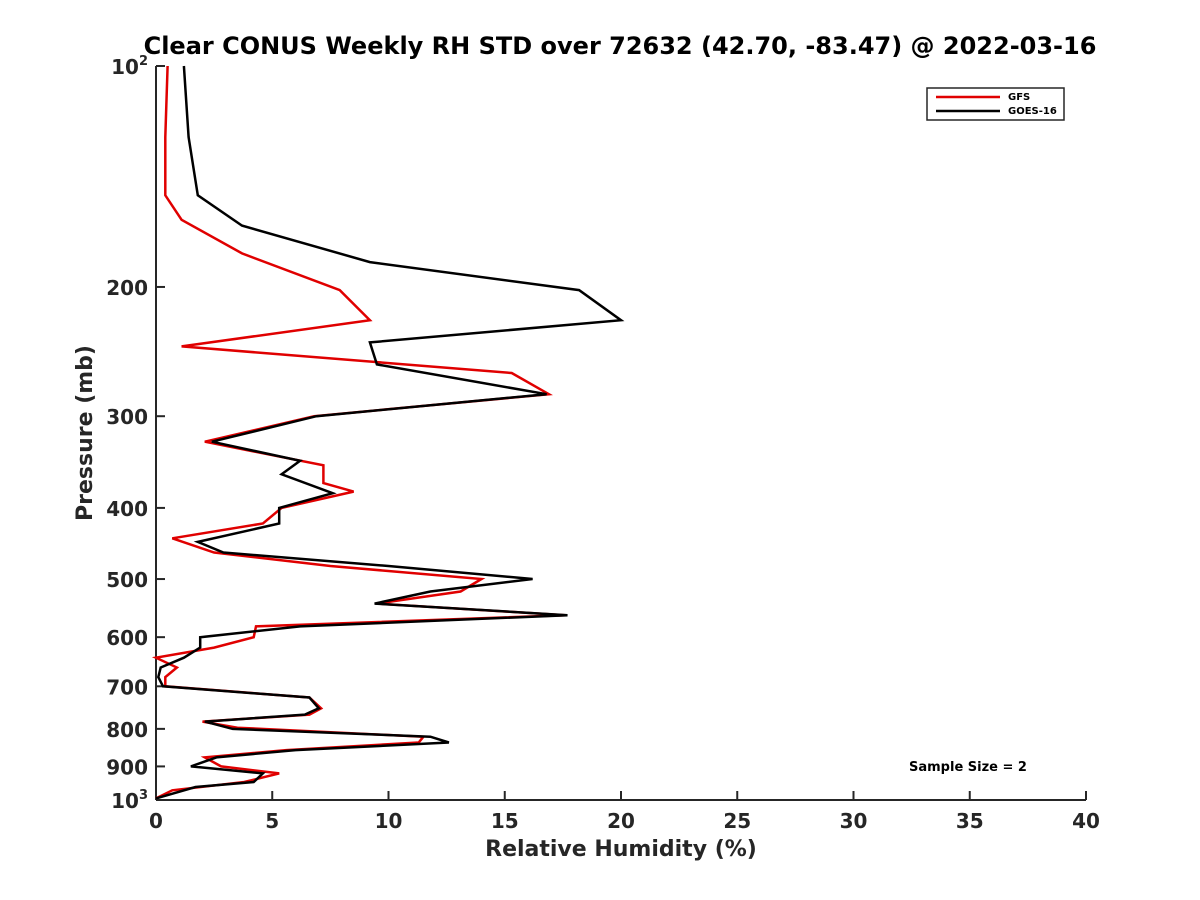  Describe the element at coordinates (135, 433) in the screenshot. I see `y-axis-ticks: 10² 200 300 400 500 600 700 800 900 10³` at that location.